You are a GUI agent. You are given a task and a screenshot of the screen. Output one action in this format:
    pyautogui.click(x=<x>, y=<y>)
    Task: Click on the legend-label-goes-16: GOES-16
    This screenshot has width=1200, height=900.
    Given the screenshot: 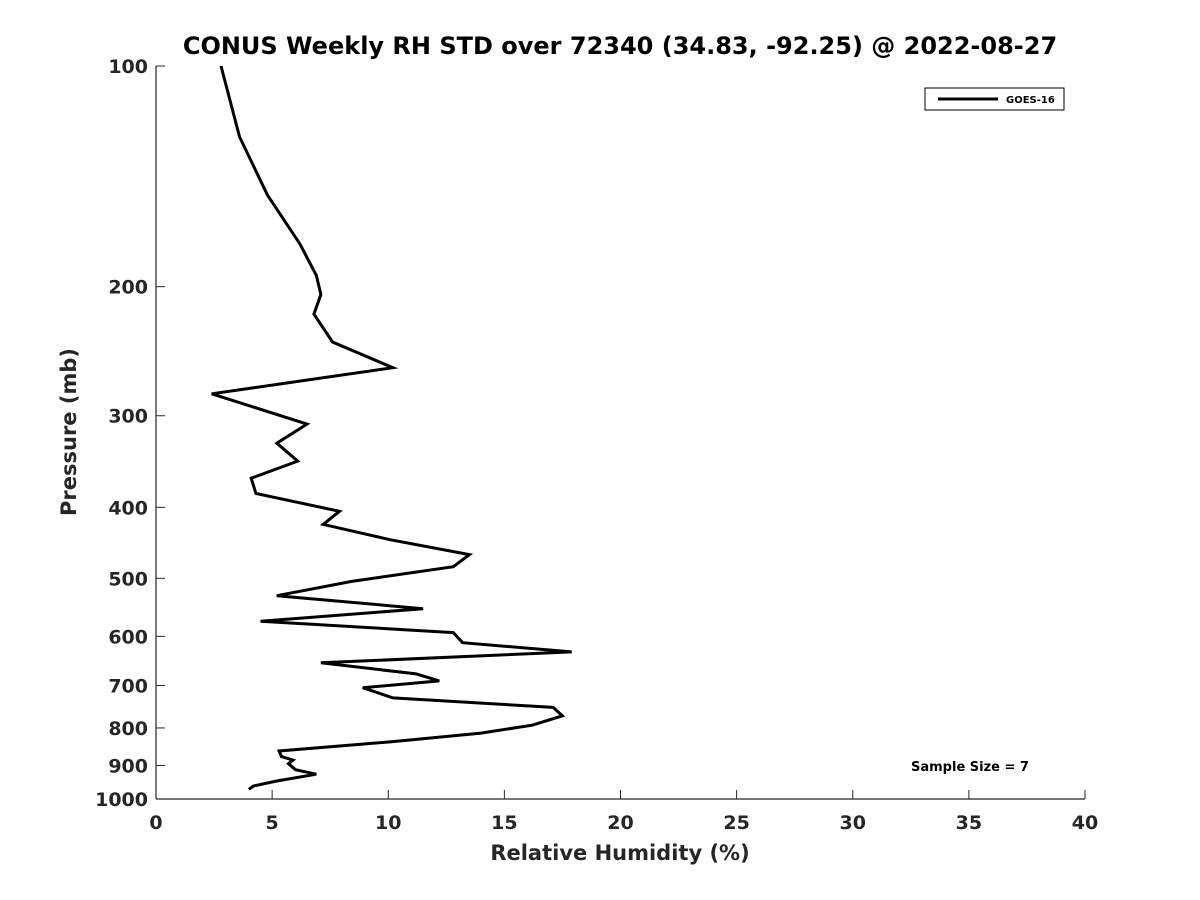 What is the action you would take?
    pyautogui.click(x=1030, y=100)
    